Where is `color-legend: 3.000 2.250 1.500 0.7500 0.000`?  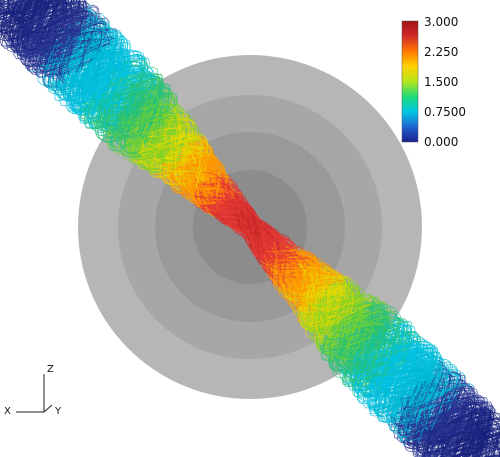 color-legend: 3.000 2.250 1.500 0.7500 0.000 is located at coordinates (434, 82).